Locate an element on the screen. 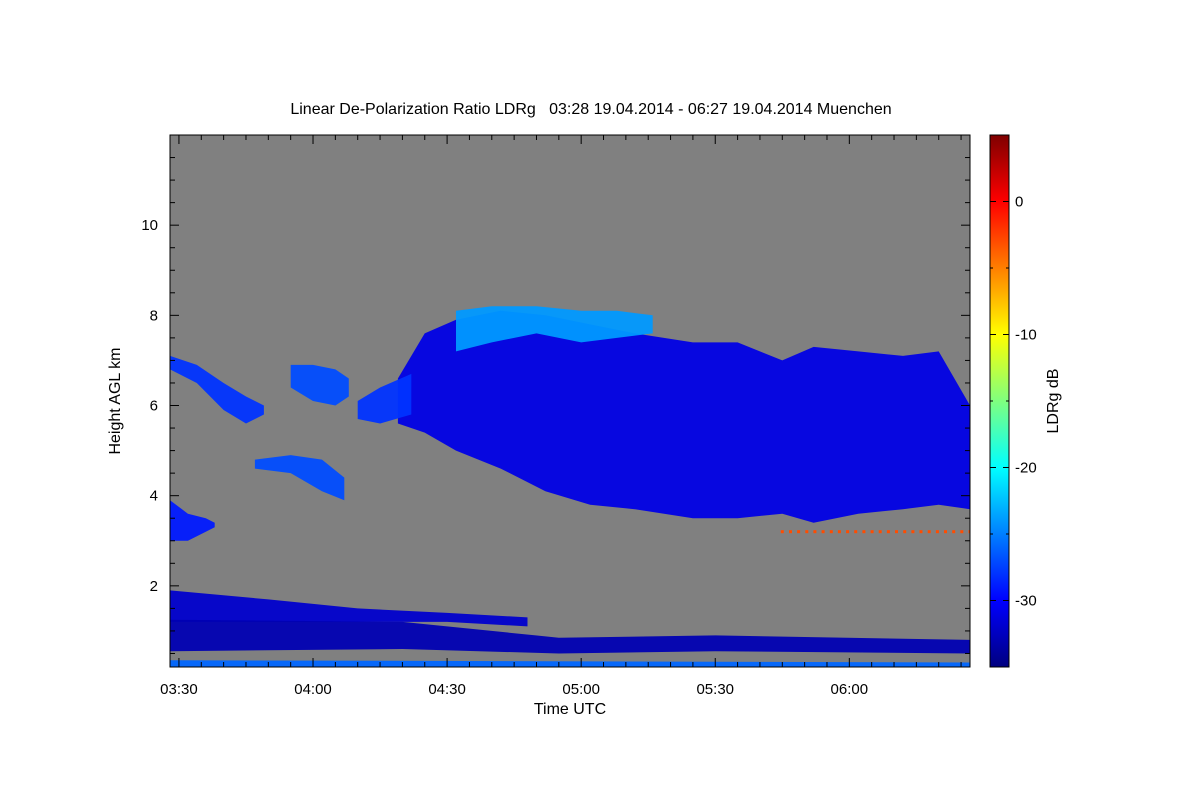 The image size is (1200, 800). colorbar-tick-label: -20 is located at coordinates (1026, 468).